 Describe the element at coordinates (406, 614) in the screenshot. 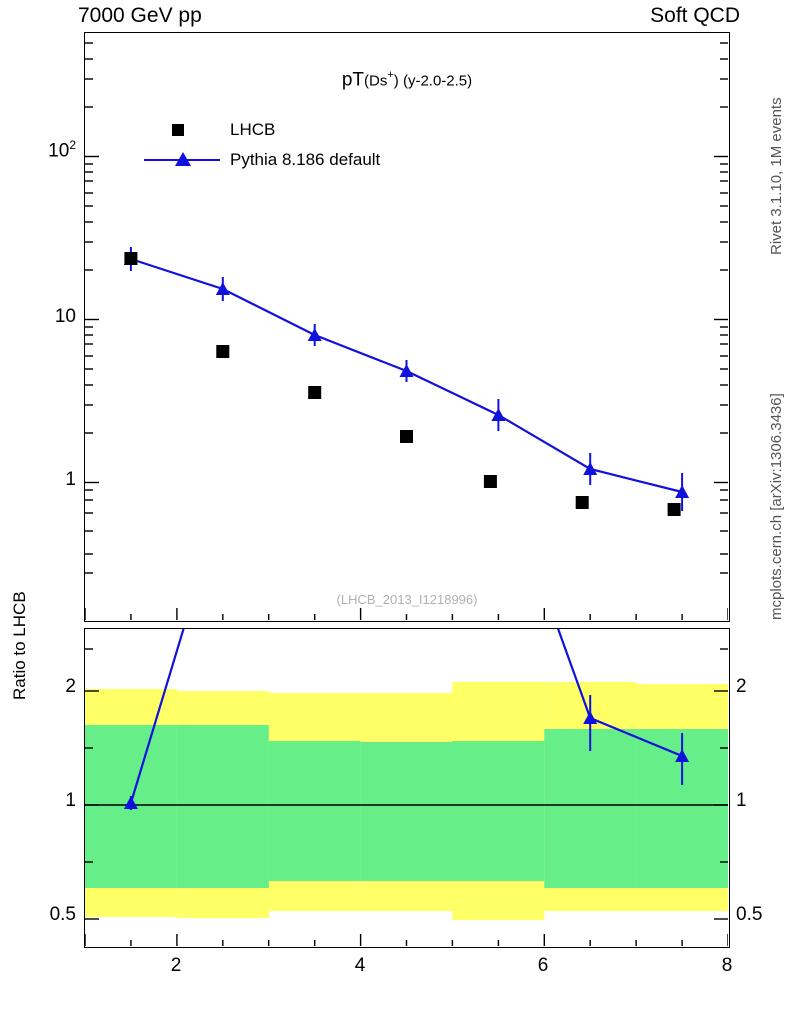

I see `main-x-ticks` at that location.